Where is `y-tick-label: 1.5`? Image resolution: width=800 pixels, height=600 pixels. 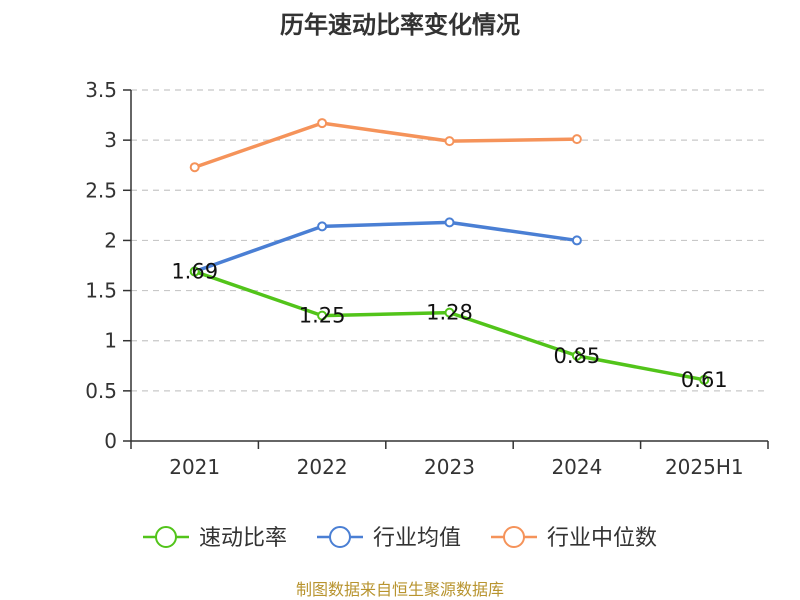
y-tick-label: 1.5 is located at coordinates (101, 291).